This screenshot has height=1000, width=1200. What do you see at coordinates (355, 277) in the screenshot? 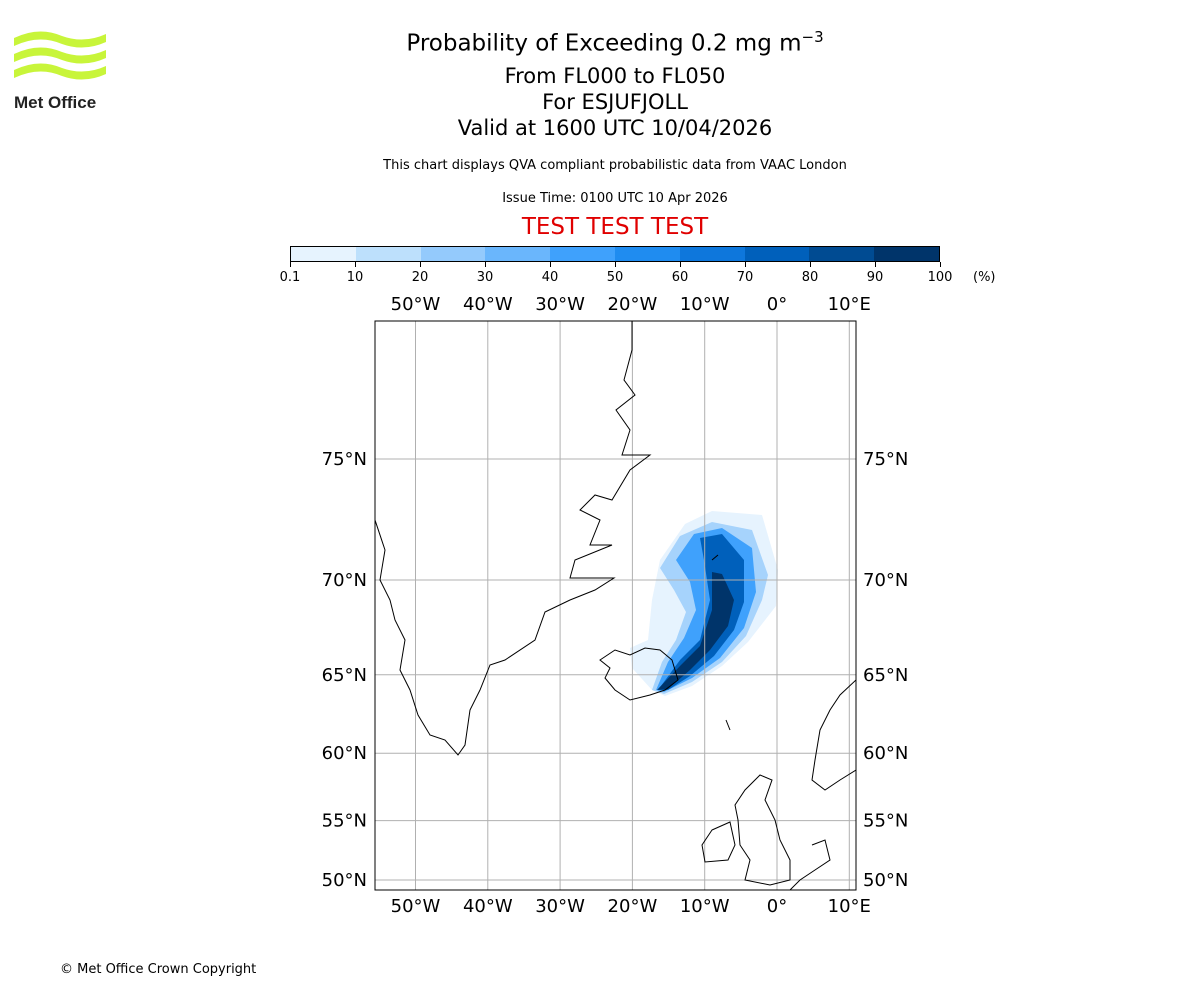
I see `colorbar-tick-label: 10` at bounding box center [355, 277].